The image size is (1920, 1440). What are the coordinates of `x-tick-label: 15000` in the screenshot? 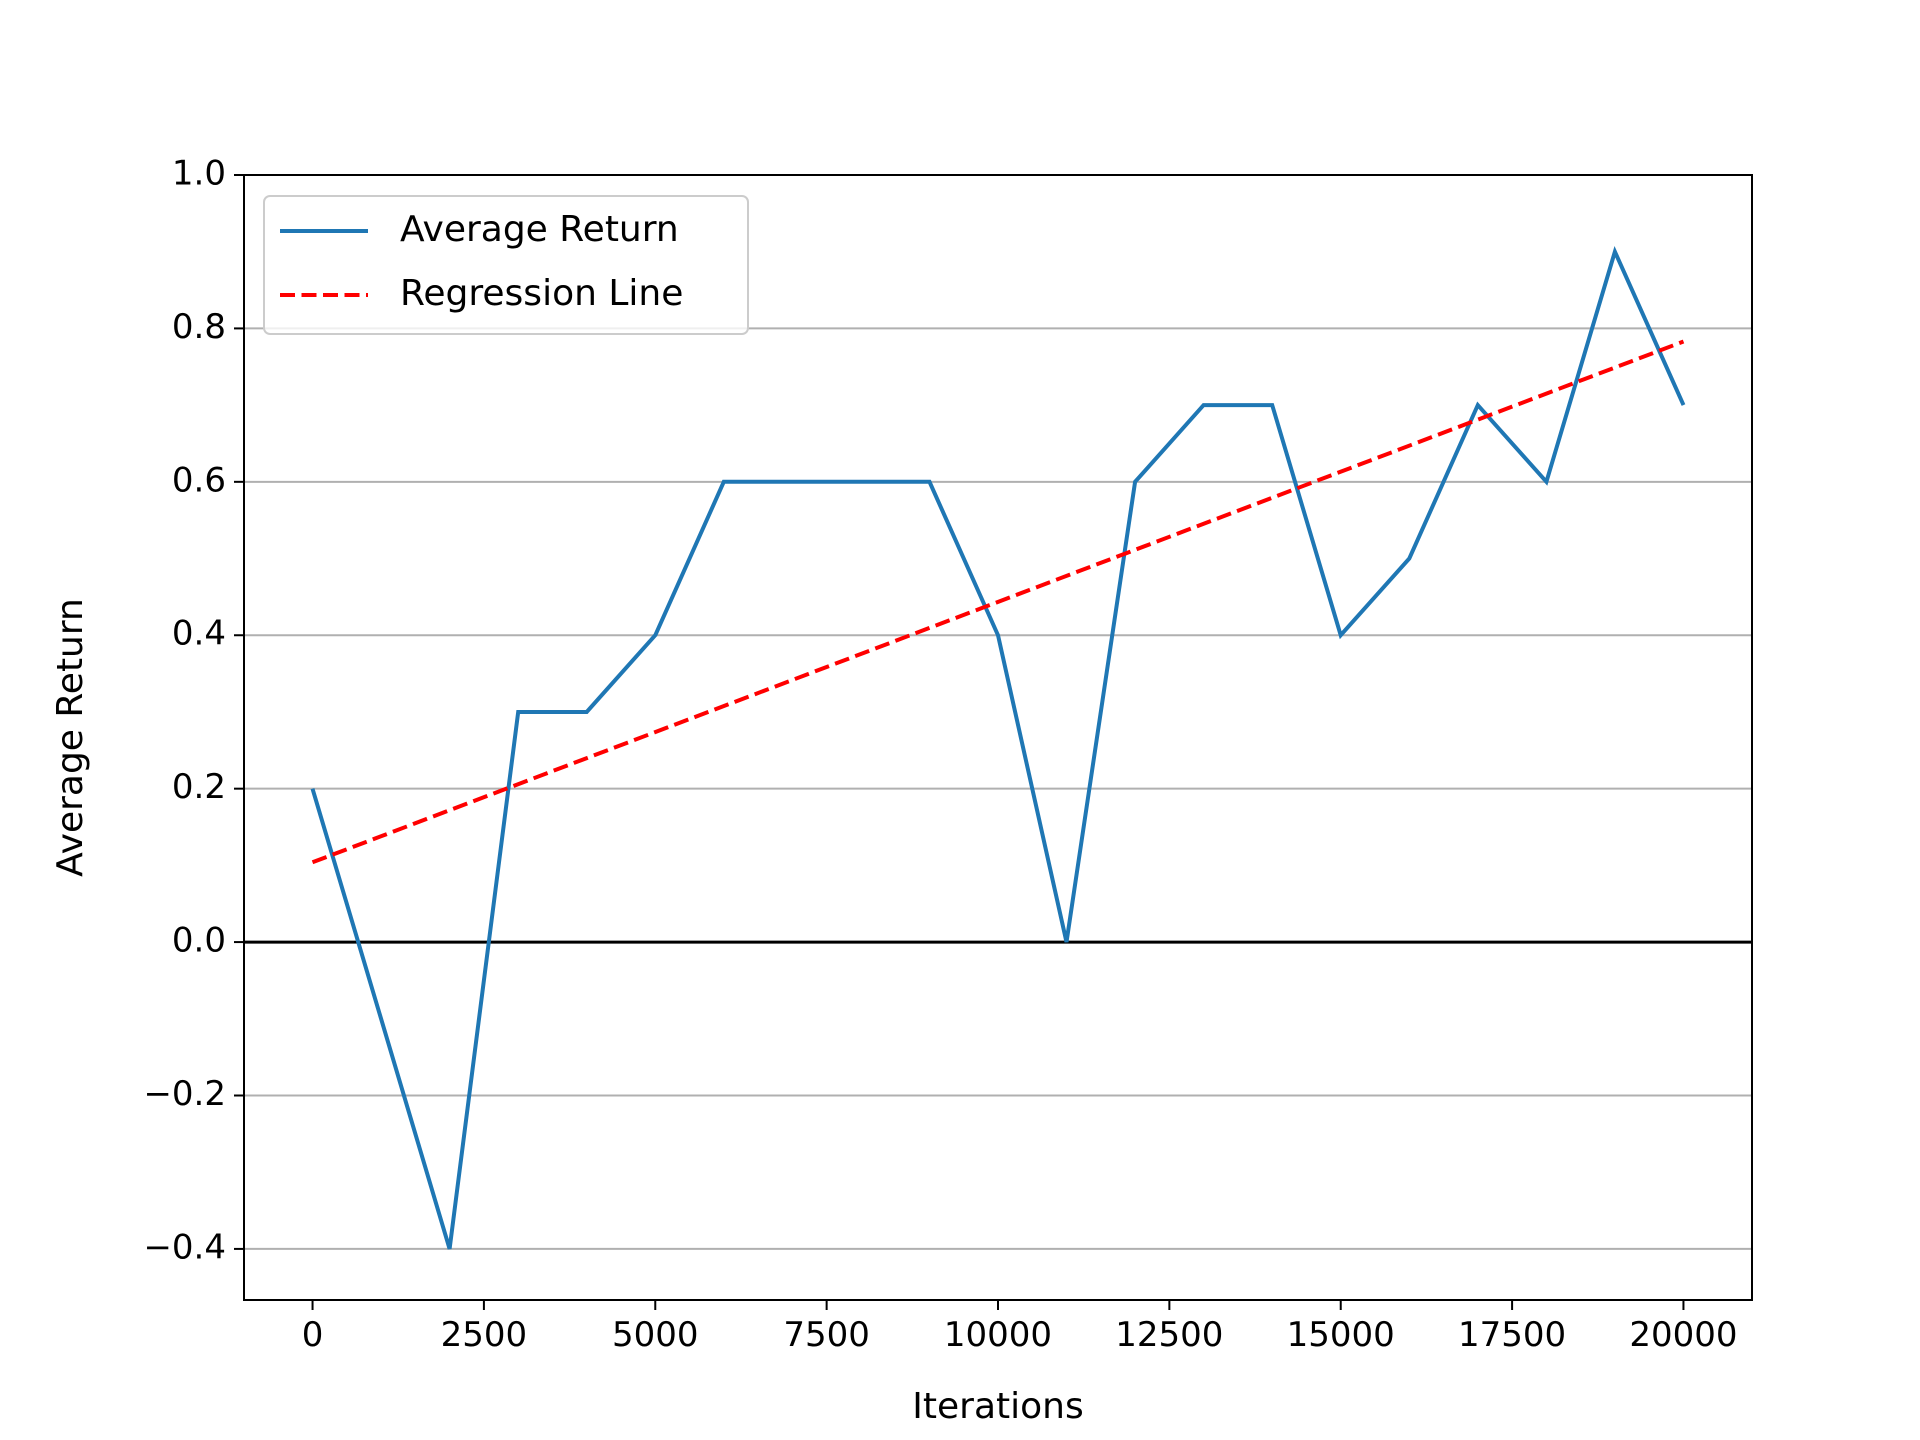 It's located at (1341, 1335).